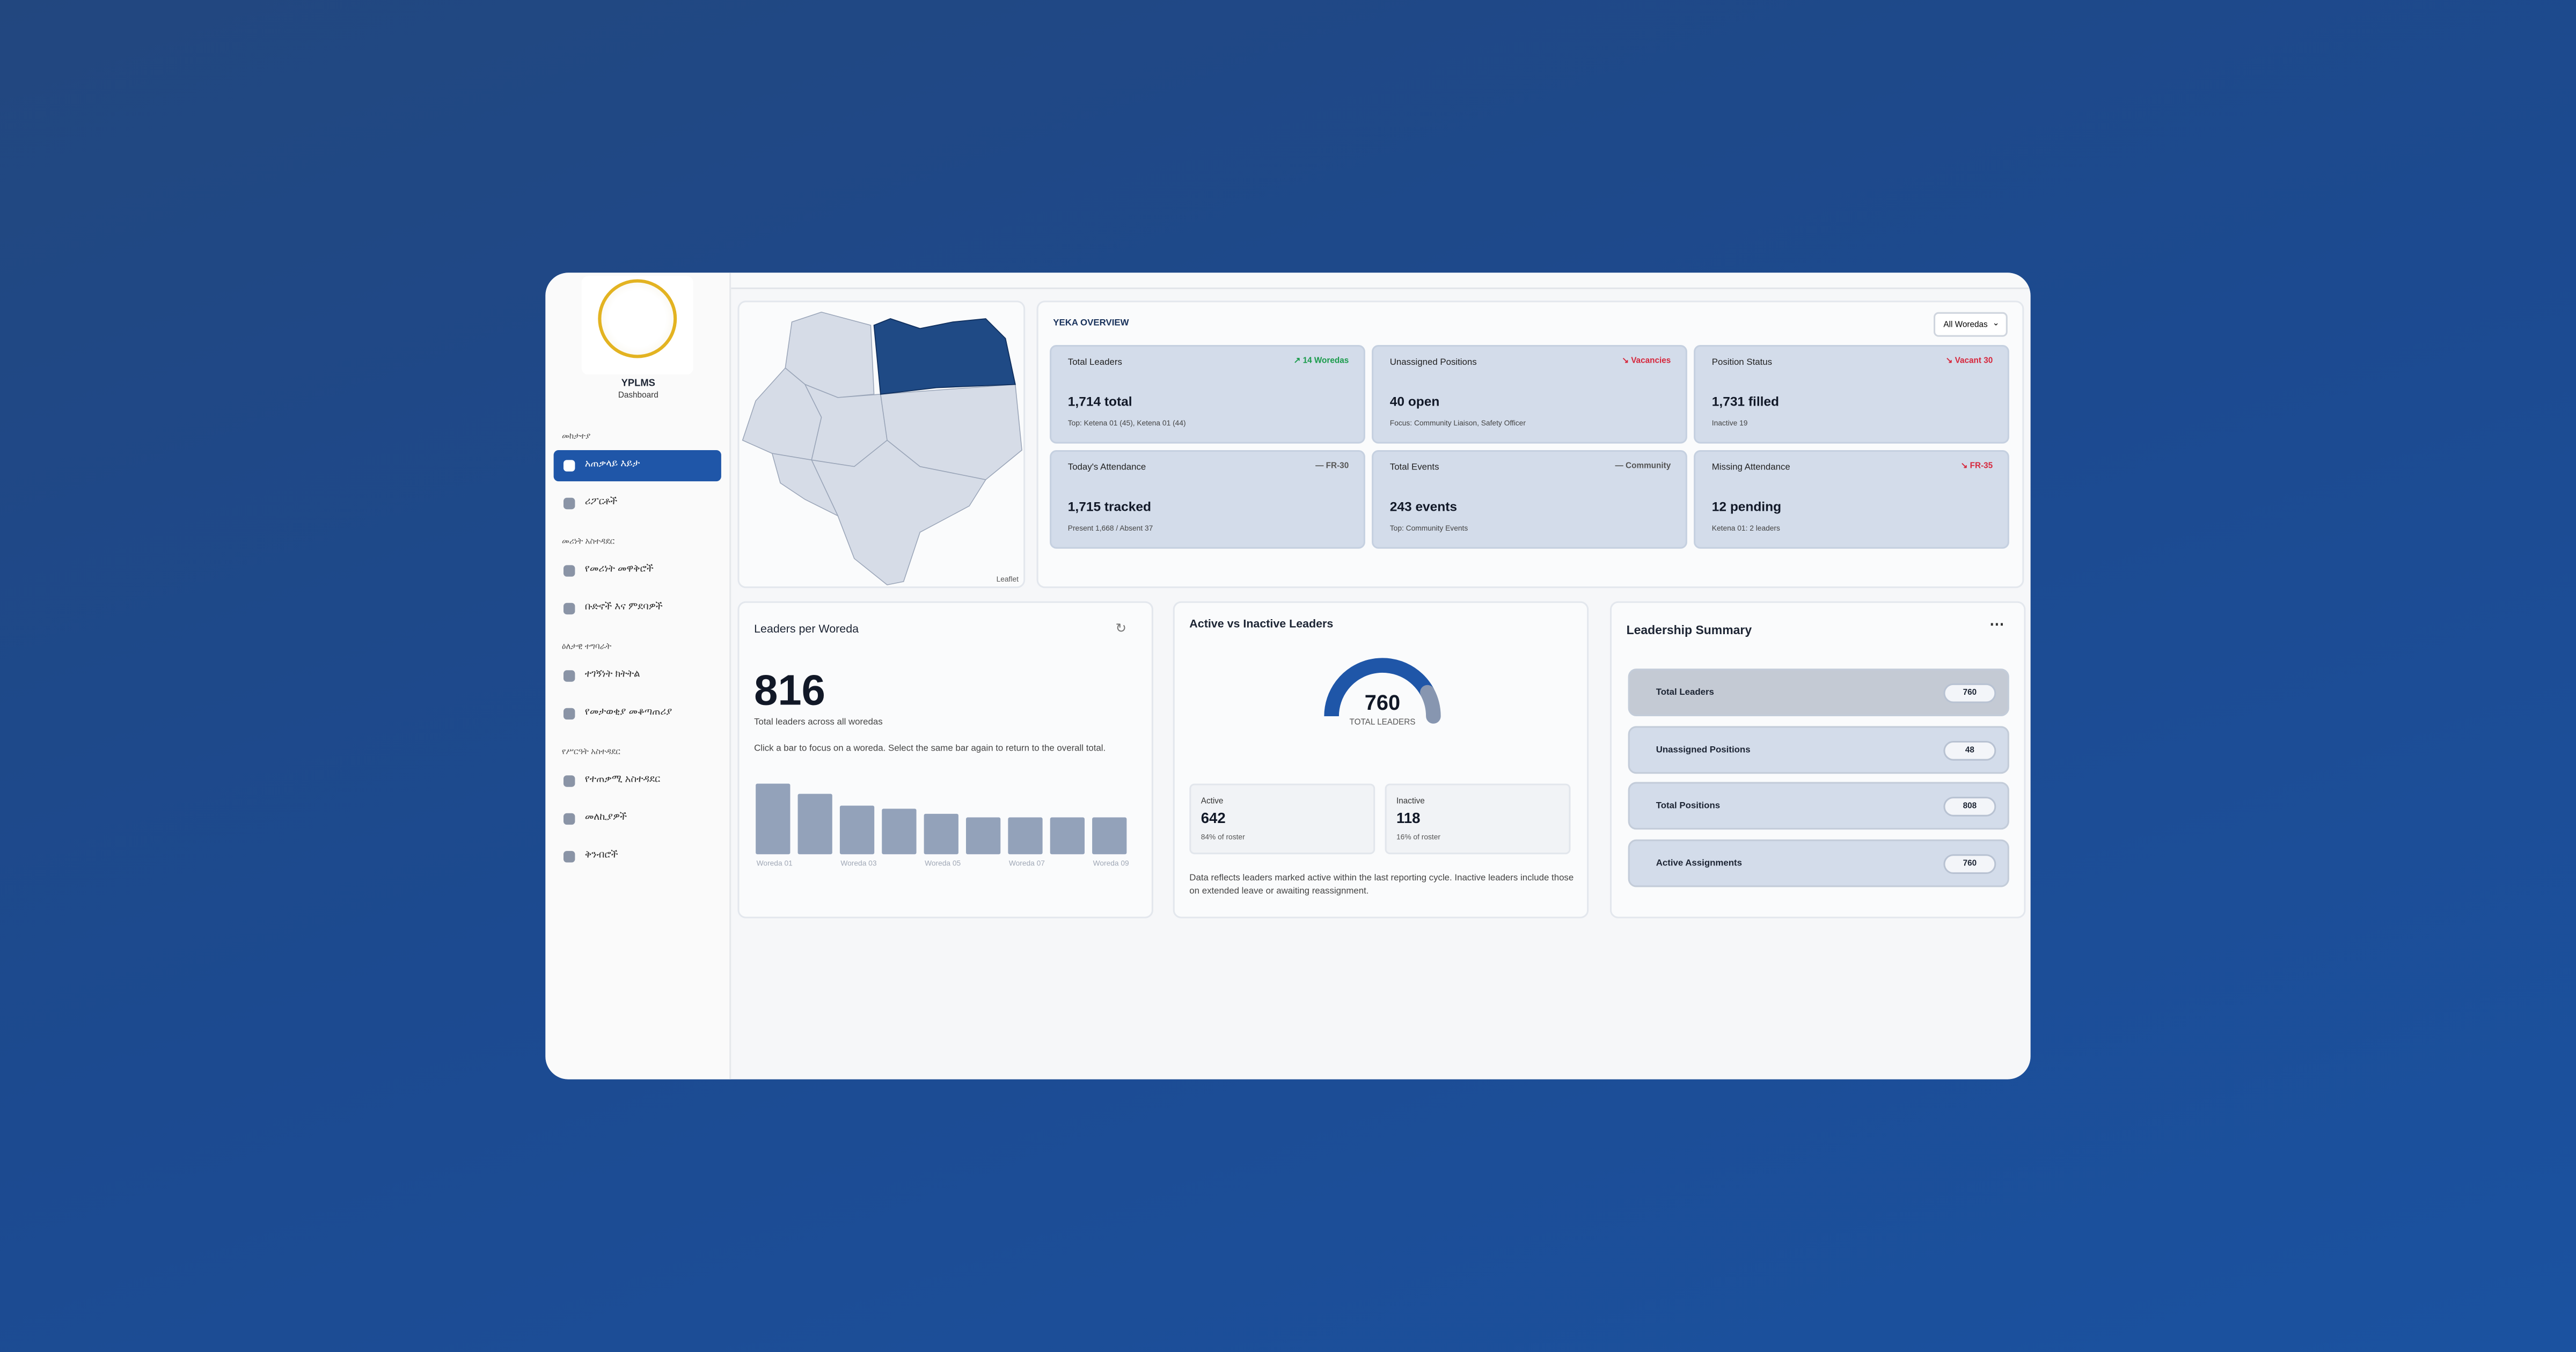 The image size is (2576, 1352). What do you see at coordinates (1981, 466) in the screenshot?
I see `badge-text: FR-35` at bounding box center [1981, 466].